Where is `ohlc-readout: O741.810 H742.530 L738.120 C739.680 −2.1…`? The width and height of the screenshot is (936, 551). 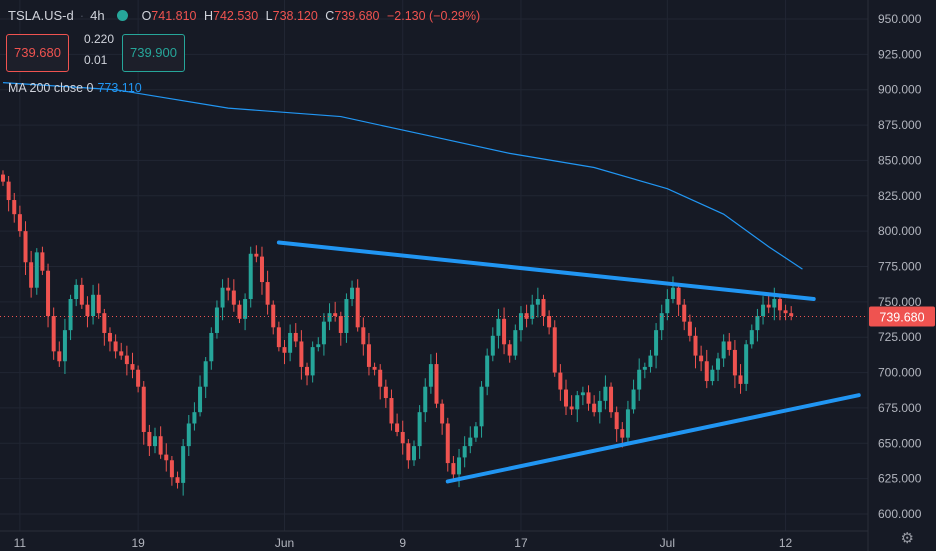
ohlc-readout: O741.810 H742.530 L738.120 C739.680 −2.1… is located at coordinates (313, 16).